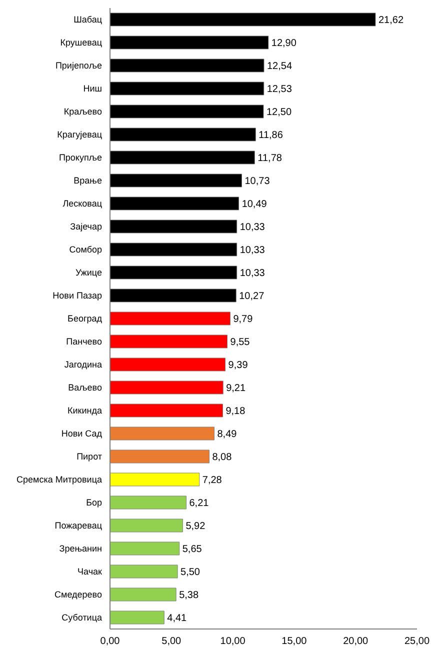  What do you see at coordinates (233, 642) in the screenshot?
I see `x-tick-label: 10,00` at bounding box center [233, 642].